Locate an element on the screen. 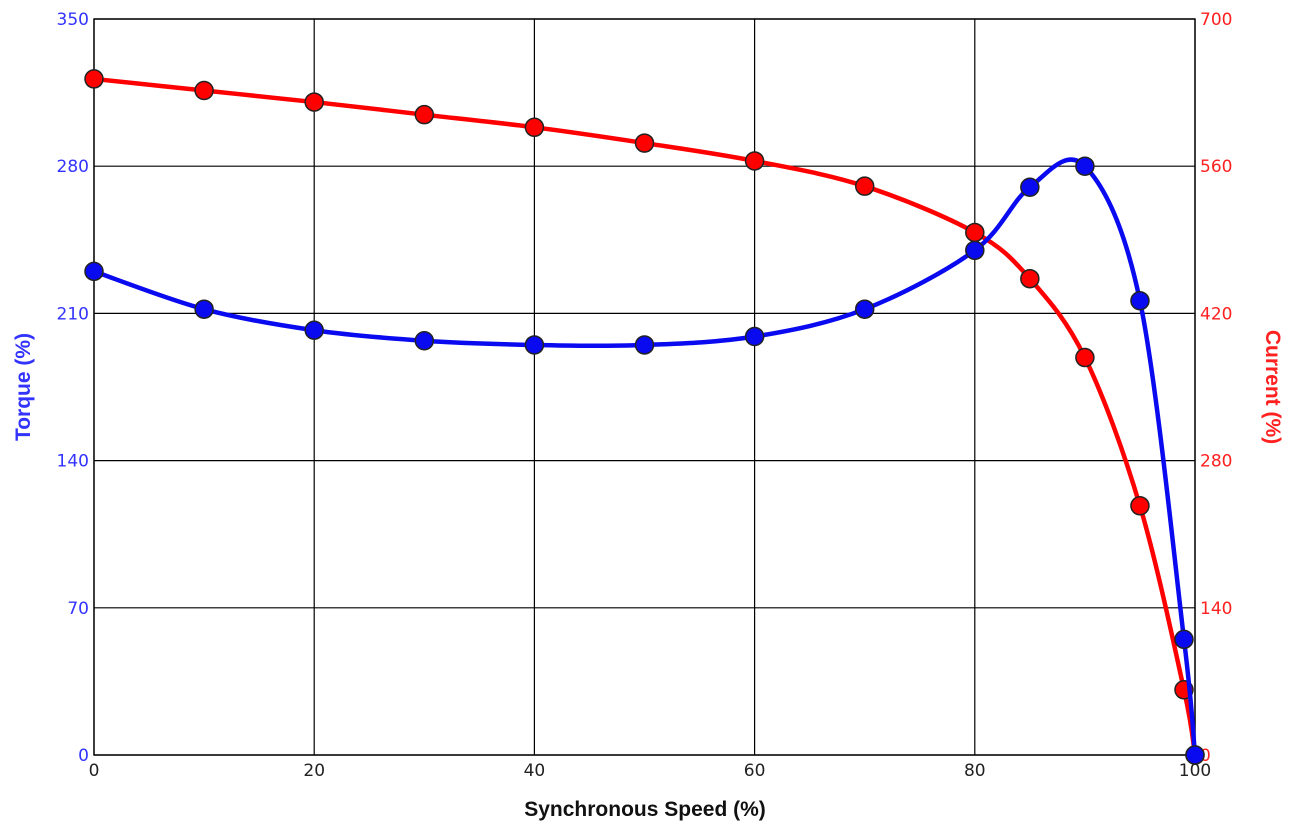 This screenshot has width=1295, height=831. right-tick-label: 700 is located at coordinates (1216, 20).